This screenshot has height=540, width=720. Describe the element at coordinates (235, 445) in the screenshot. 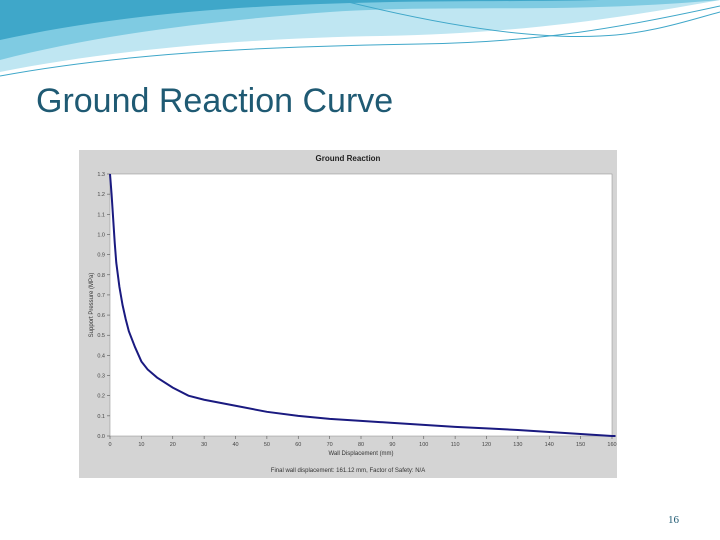

I see `x-tick-label: 40` at that location.